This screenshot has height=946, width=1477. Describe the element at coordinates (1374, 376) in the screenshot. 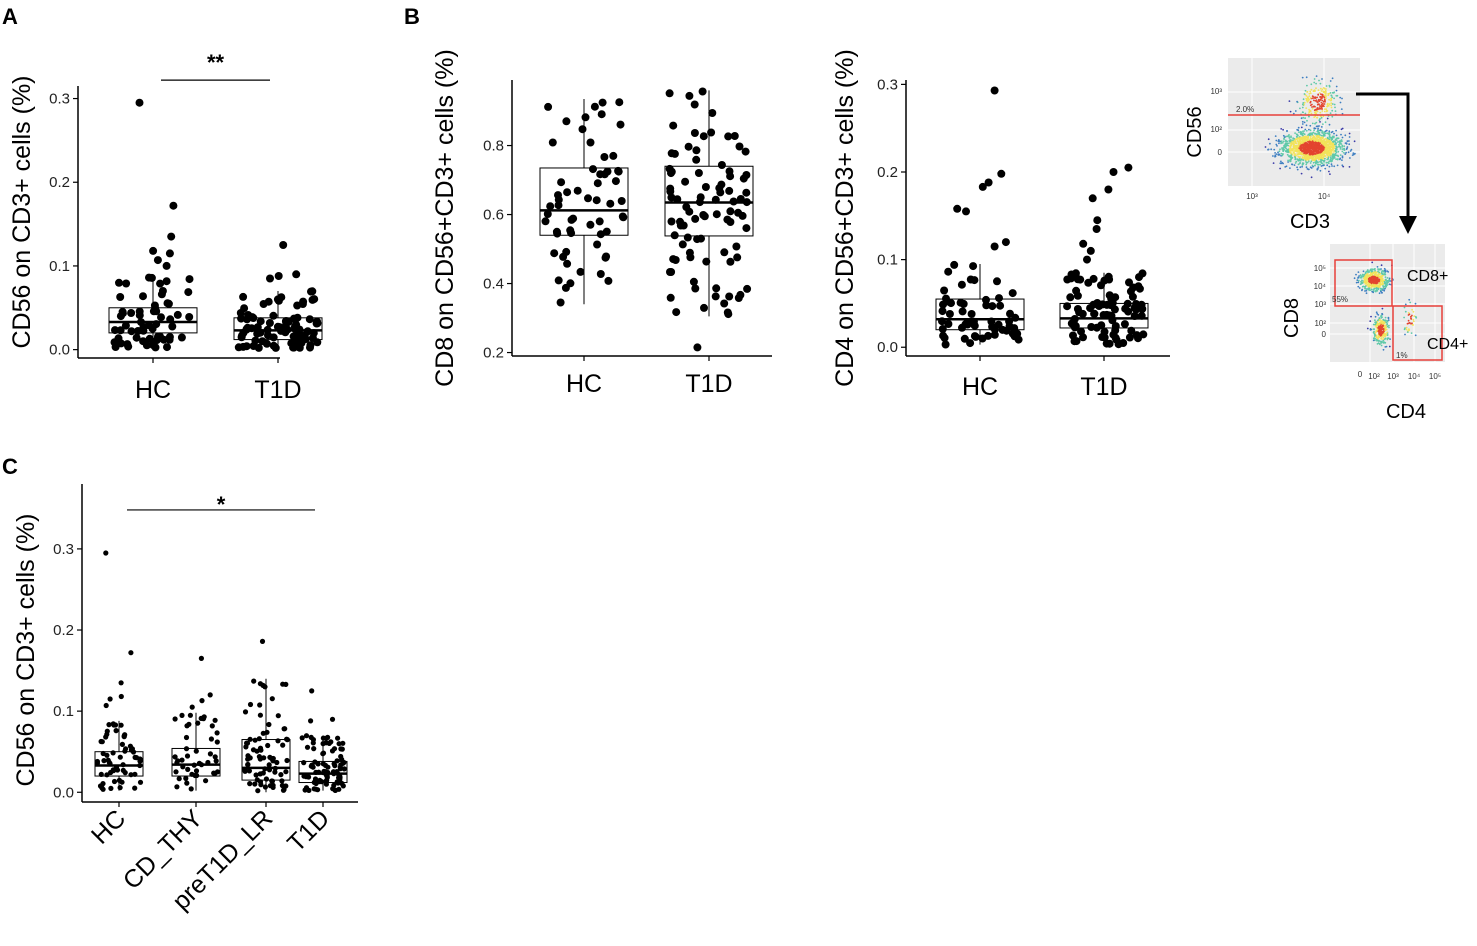

I see `gating-bottom-xtick: 10²` at that location.